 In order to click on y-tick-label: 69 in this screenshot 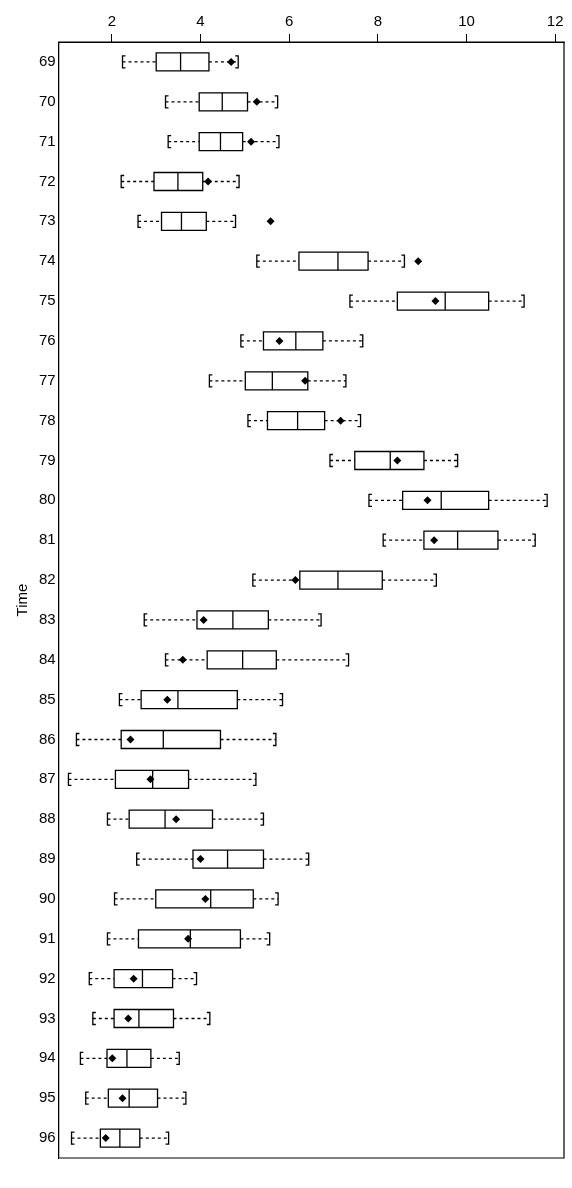, I will do `click(47, 61)`.